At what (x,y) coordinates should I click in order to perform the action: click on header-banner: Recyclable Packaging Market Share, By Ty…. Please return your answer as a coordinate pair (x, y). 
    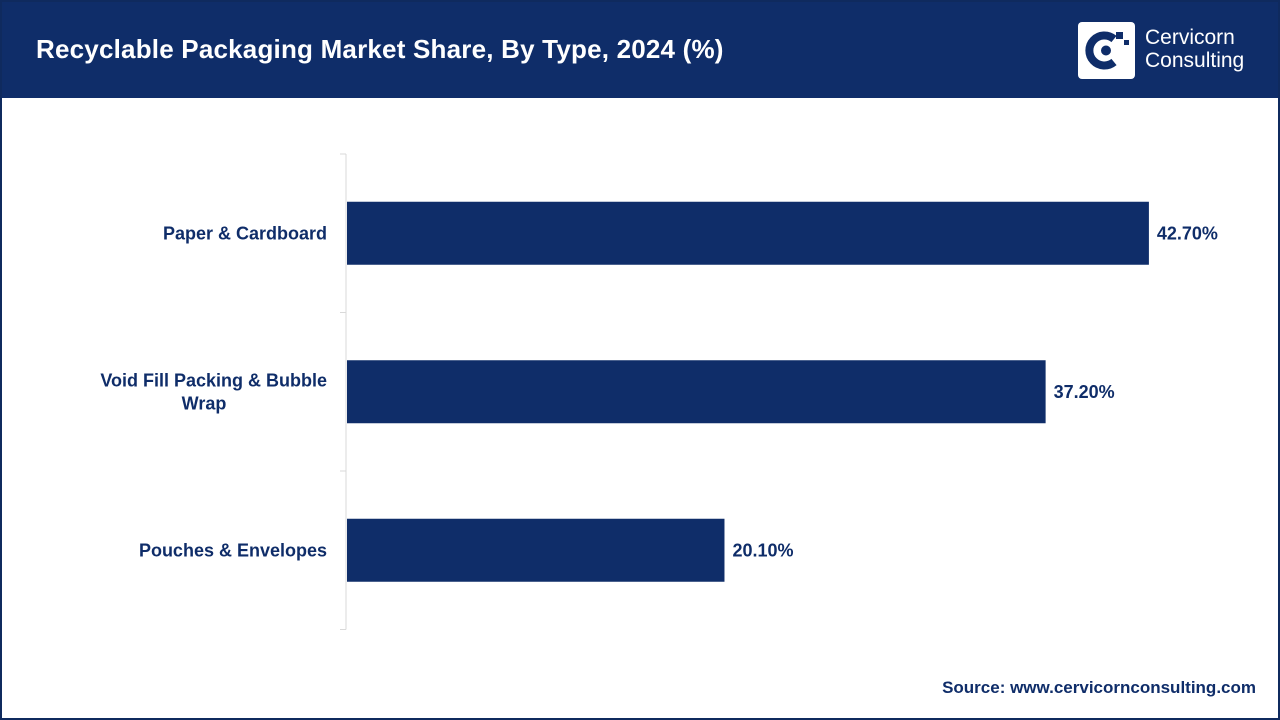
    Looking at the image, I should click on (640, 50).